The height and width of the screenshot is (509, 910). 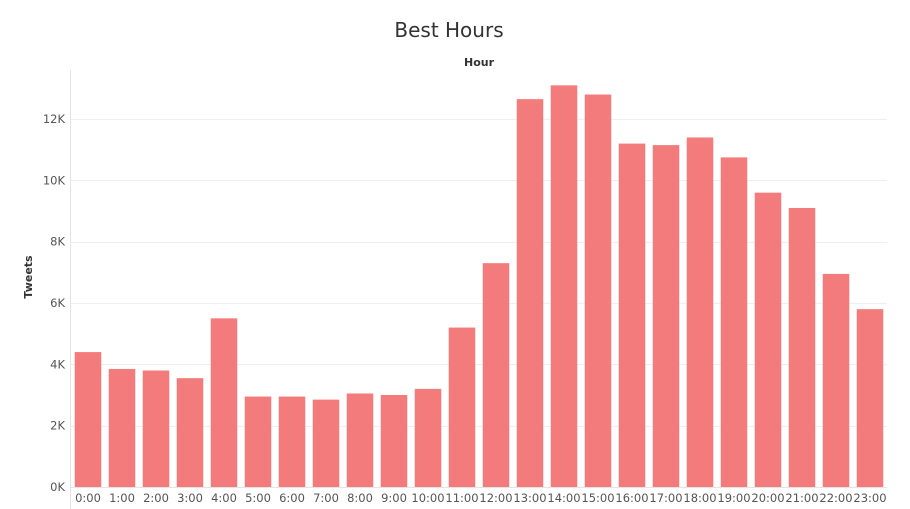 I want to click on x-tick-label: 12:00, so click(x=495, y=498).